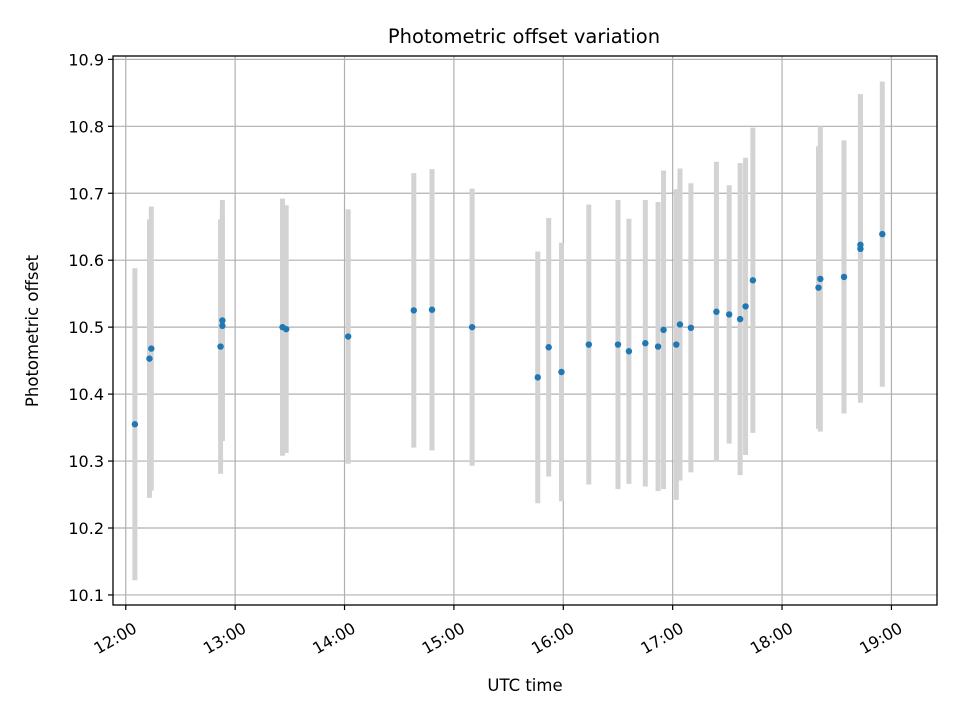 This screenshot has height=720, width=960. I want to click on y-tick-label: 10.6, so click(86, 260).